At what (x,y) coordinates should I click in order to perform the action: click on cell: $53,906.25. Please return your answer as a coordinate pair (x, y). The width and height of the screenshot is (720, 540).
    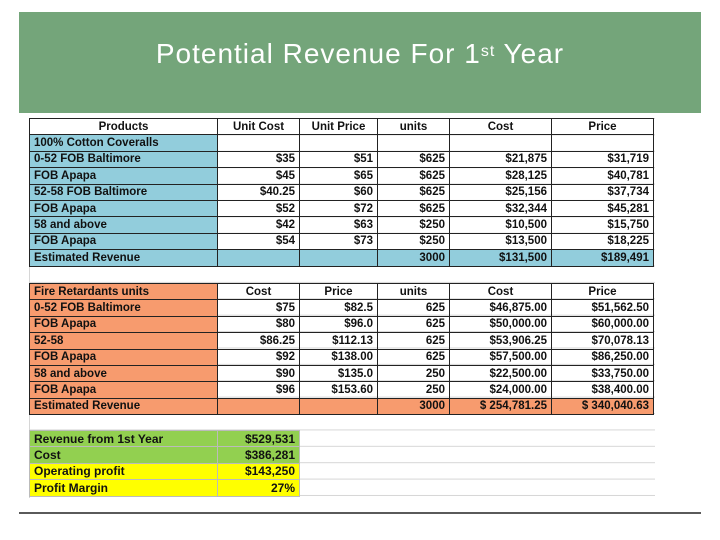
    Looking at the image, I should click on (500, 341).